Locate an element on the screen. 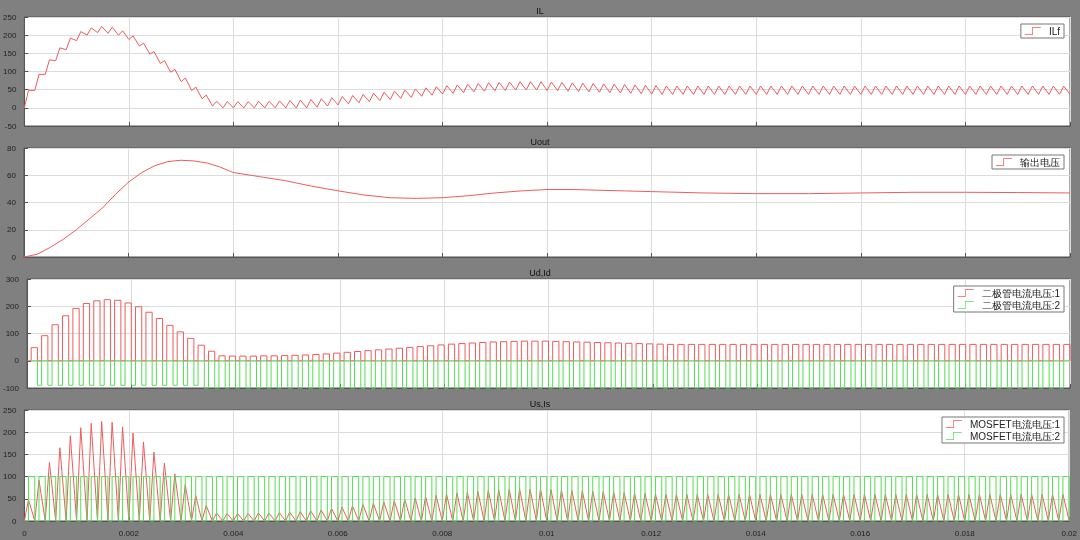 The height and width of the screenshot is (540, 1080). chart-title: IL is located at coordinates (540, 10).